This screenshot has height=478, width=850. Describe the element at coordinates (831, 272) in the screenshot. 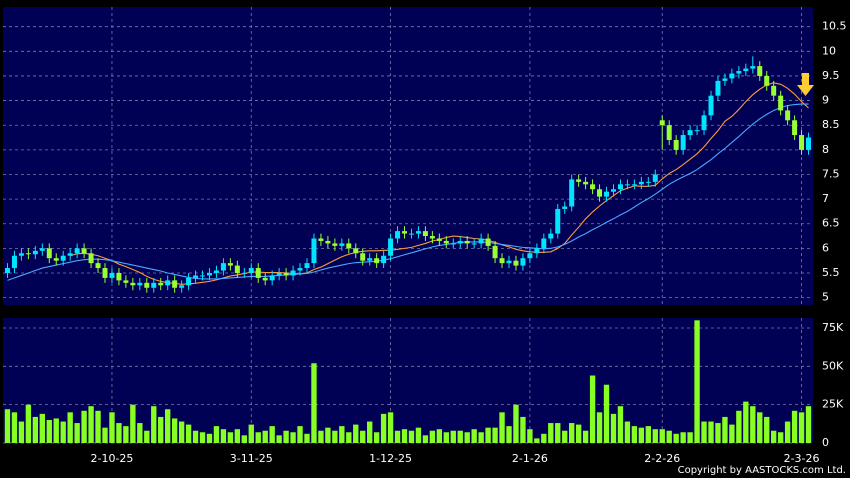

I see `y-tick-label: 5.5` at that location.